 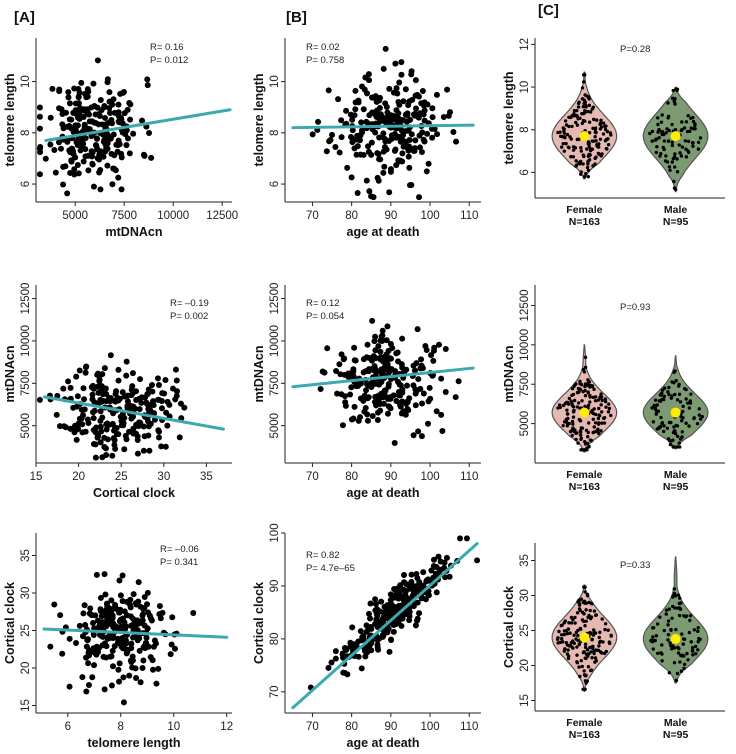 I want to click on regression-line, so click(x=134, y=413).